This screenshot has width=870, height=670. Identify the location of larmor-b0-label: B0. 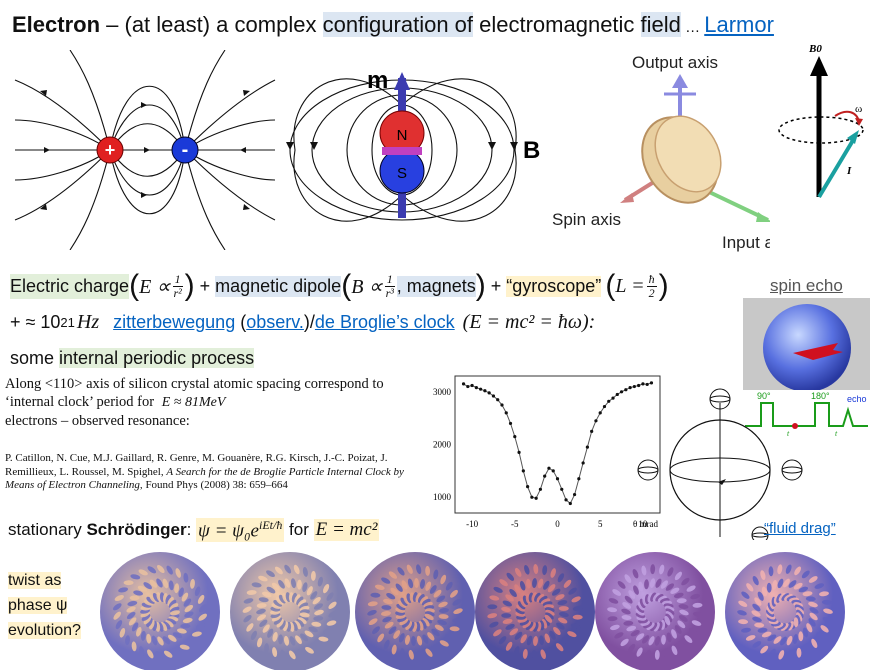
(815, 49).